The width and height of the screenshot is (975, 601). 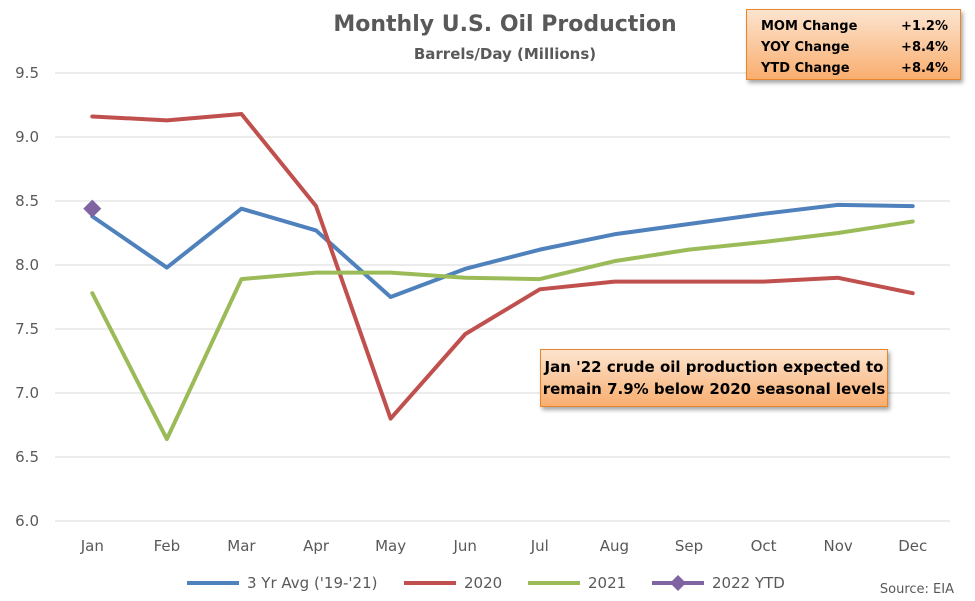 I want to click on legend-label: 3 Yr Avg ('19-'21), so click(x=312, y=583).